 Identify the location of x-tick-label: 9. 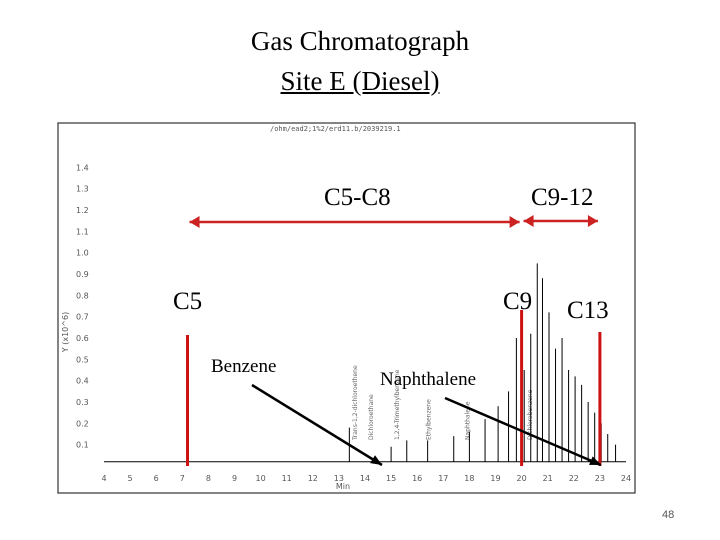
(234, 478).